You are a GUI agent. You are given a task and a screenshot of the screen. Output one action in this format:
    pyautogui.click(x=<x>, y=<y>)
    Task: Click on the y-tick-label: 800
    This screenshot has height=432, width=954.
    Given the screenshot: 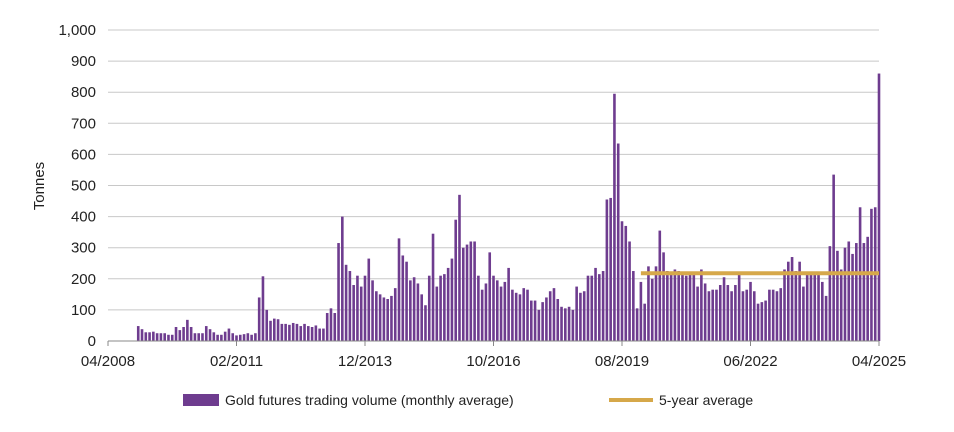 What is the action you would take?
    pyautogui.click(x=83, y=92)
    